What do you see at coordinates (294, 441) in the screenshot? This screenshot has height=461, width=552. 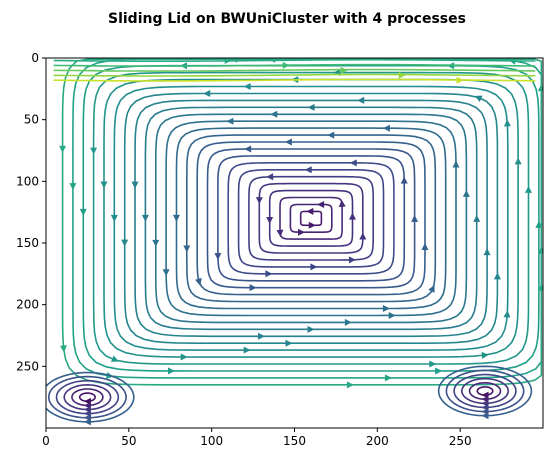 I see `x-tick-label: 150` at bounding box center [294, 441].